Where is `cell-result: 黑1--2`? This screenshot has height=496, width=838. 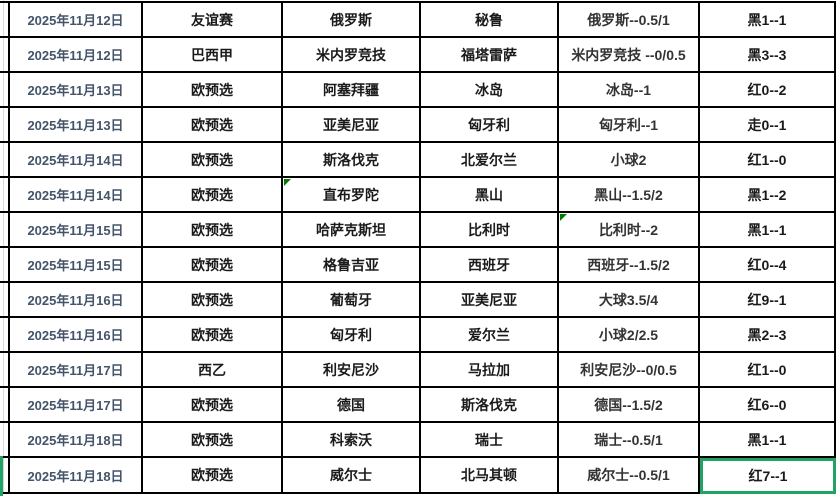
cell-result: 黑1--2 is located at coordinates (768, 195).